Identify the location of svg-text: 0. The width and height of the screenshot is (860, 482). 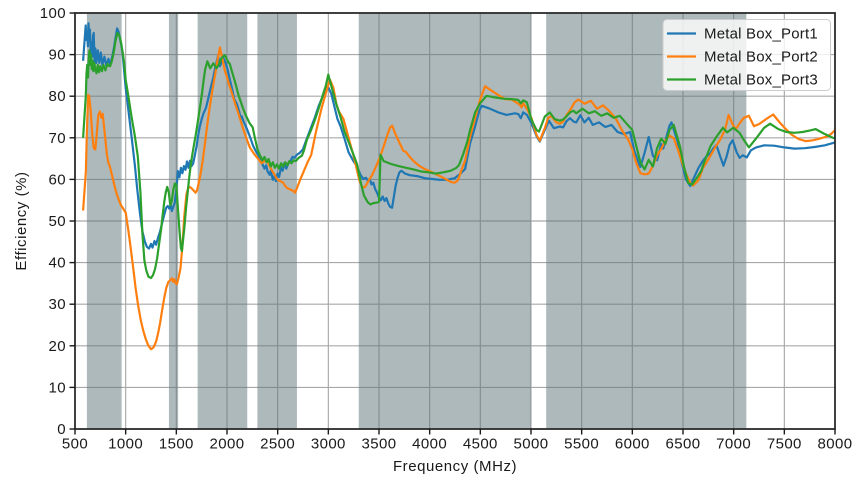
(61, 429).